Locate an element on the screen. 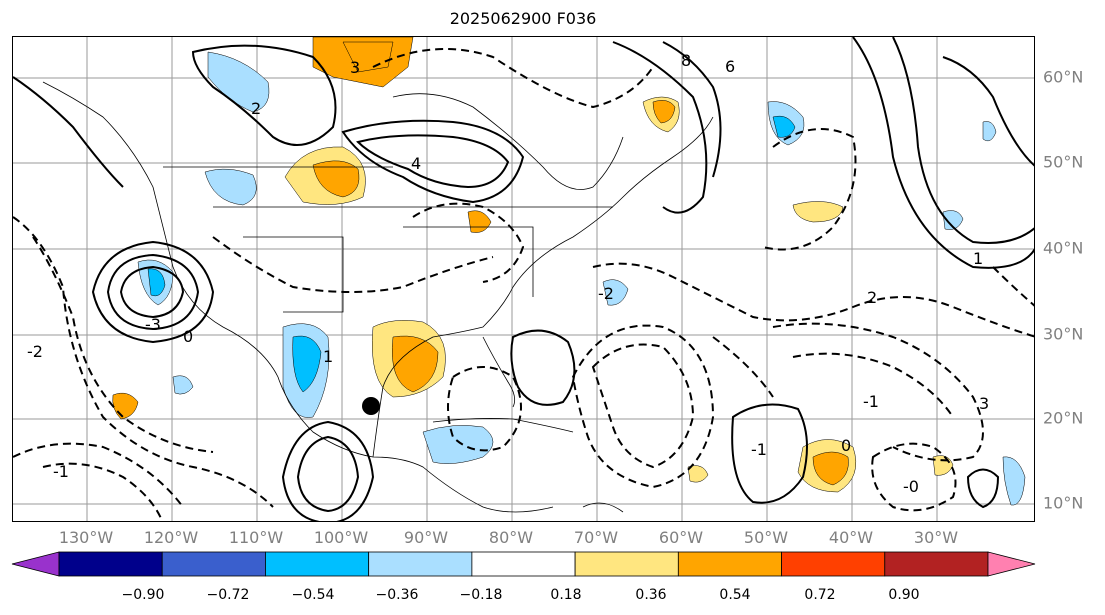  colorbar-tick-label: −0.18 is located at coordinates (481, 595).